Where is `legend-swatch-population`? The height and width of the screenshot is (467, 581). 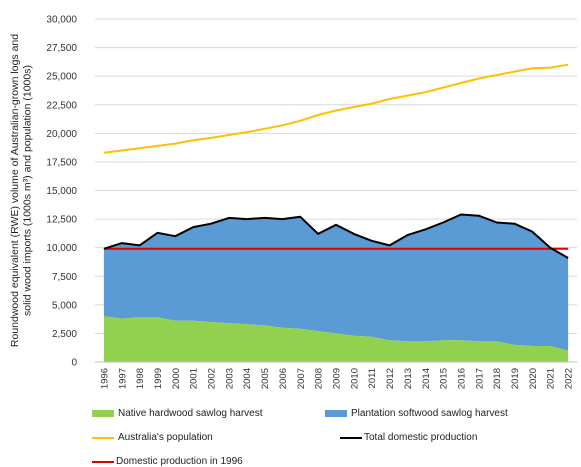 legend-swatch-population is located at coordinates (103, 437).